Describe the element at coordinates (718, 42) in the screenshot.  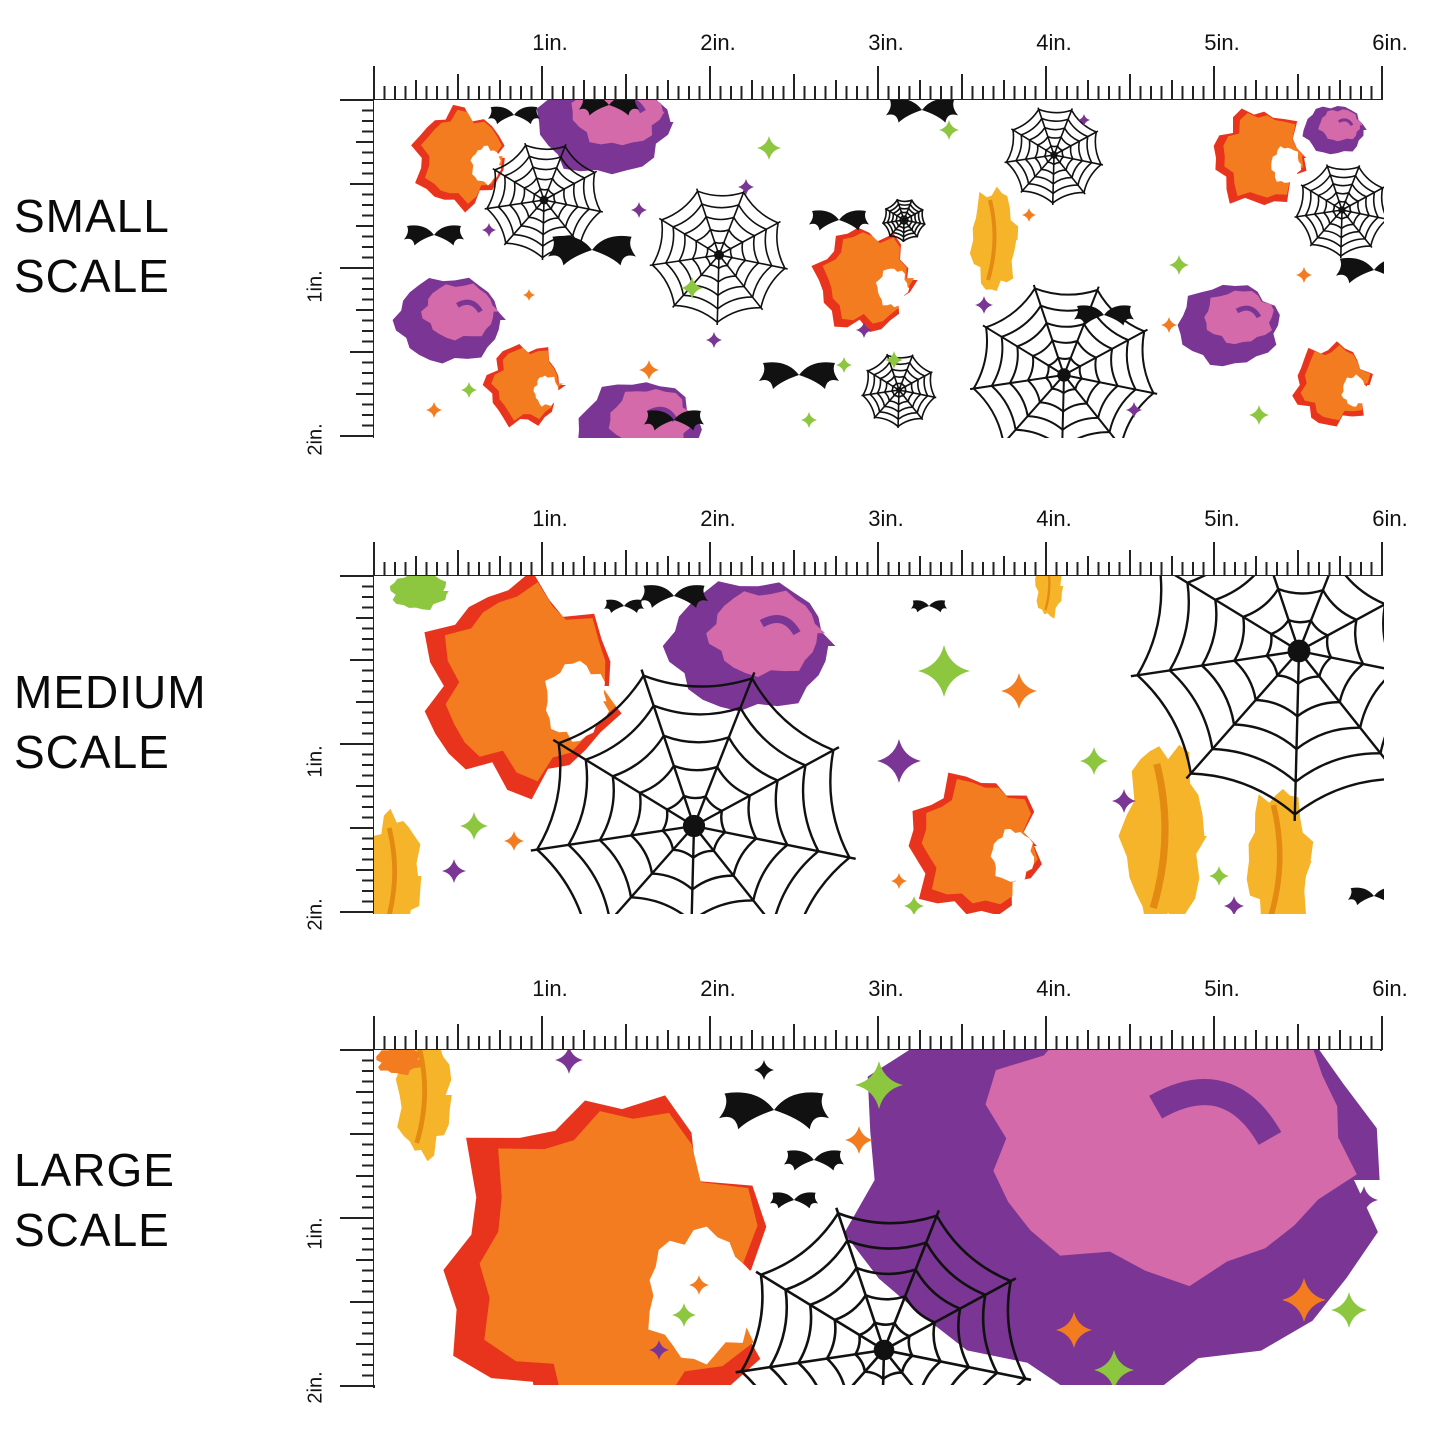
I see `ruler-label-2in: 2in.` at that location.